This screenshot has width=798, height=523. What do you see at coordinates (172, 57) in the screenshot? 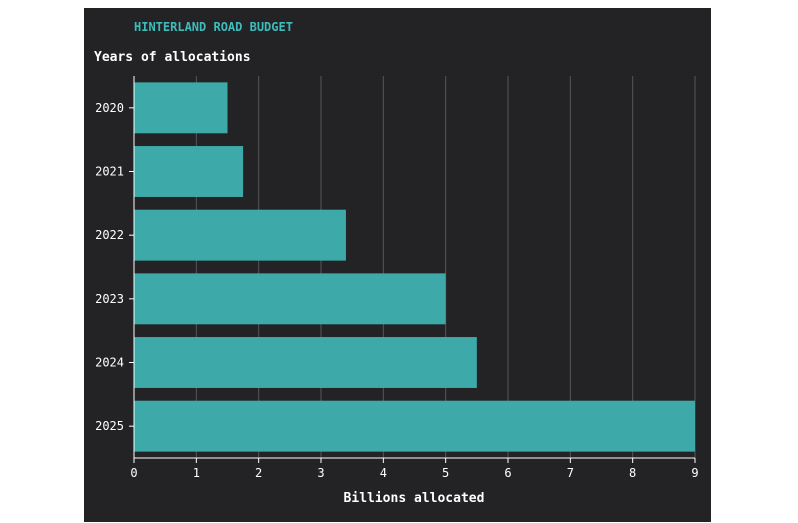
I see `y-axis-label: Years of allocations` at bounding box center [172, 57].